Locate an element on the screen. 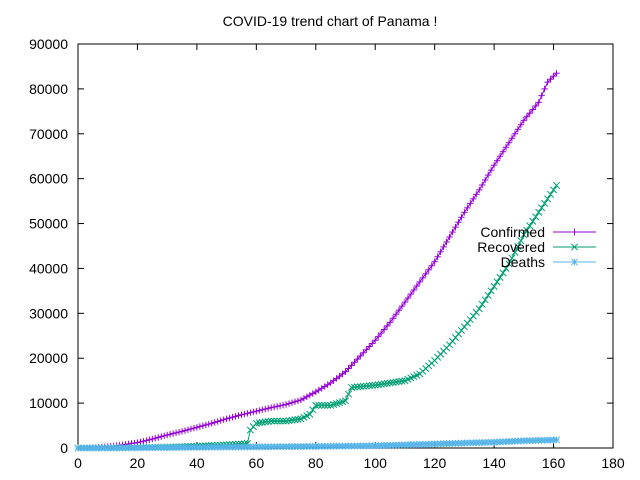  y-tick-label: 20000 is located at coordinates (48, 358).